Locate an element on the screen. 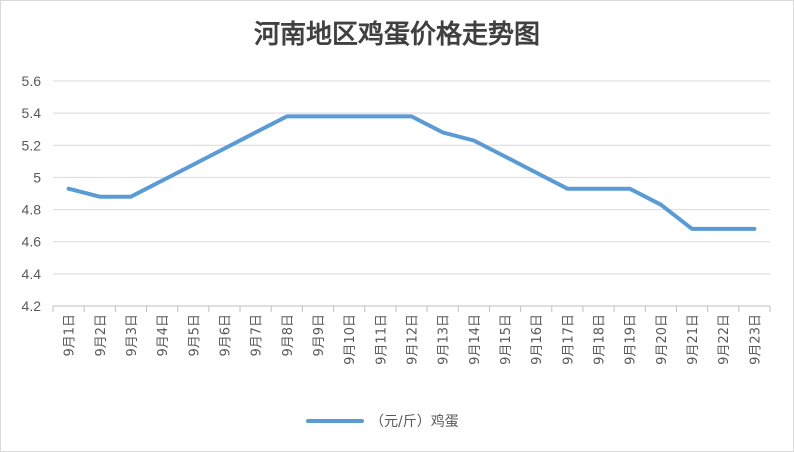 The image size is (794, 452). x-tick-label: 9月21日 is located at coordinates (693, 339).